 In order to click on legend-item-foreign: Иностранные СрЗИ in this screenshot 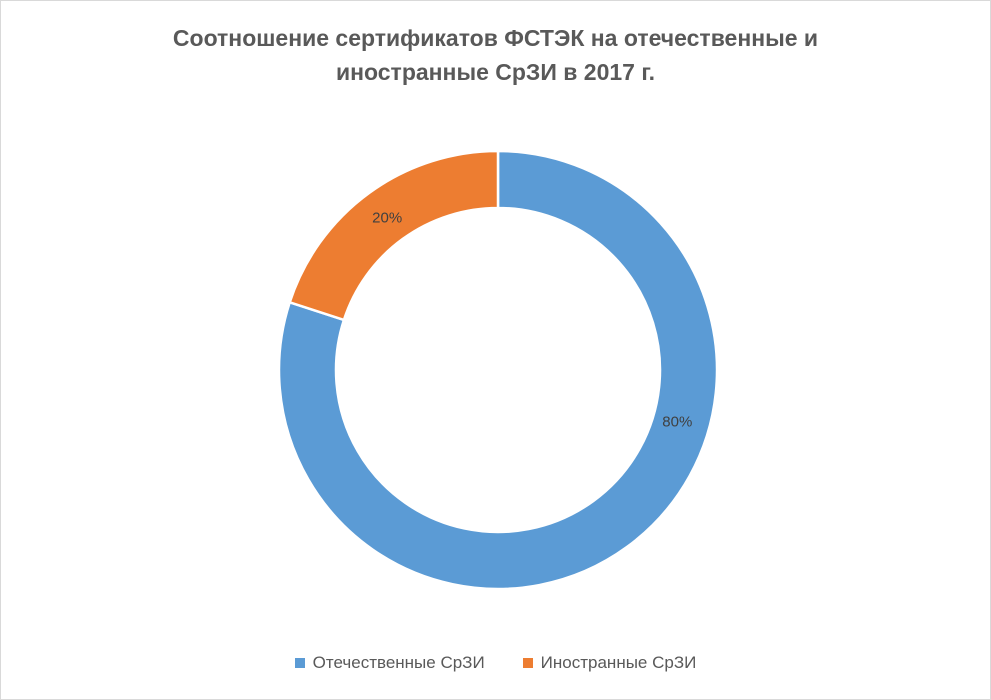, I will do `click(609, 663)`.